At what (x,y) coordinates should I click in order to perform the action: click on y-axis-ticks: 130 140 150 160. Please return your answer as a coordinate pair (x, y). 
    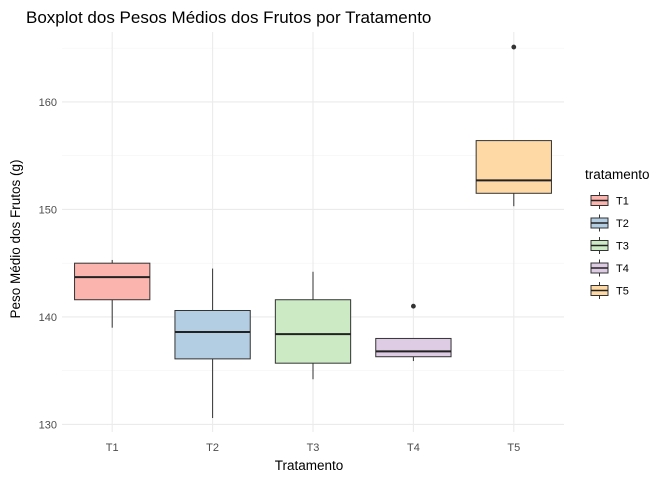
    Looking at the image, I should click on (48, 264).